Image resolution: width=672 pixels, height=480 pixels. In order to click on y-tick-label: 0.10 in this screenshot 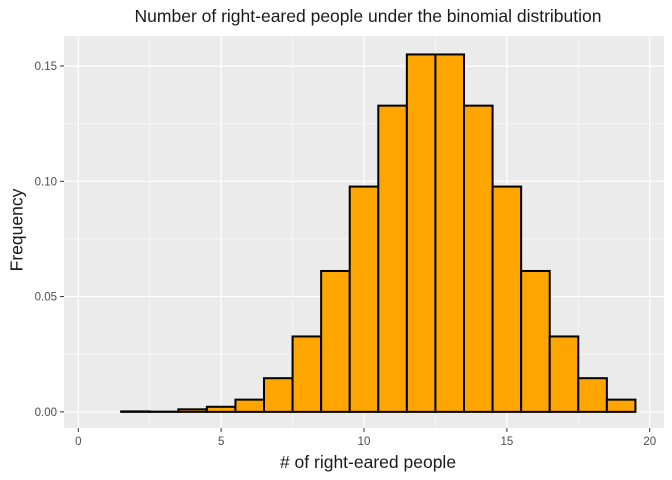, I will do `click(46, 182)`.